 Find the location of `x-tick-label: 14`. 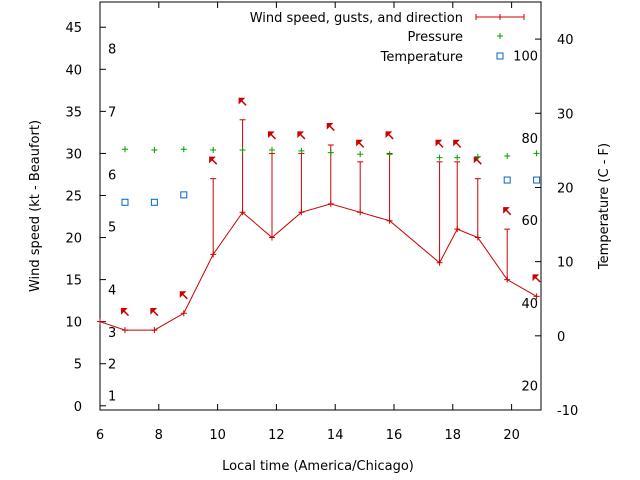

x-tick-label: 14 is located at coordinates (335, 435).